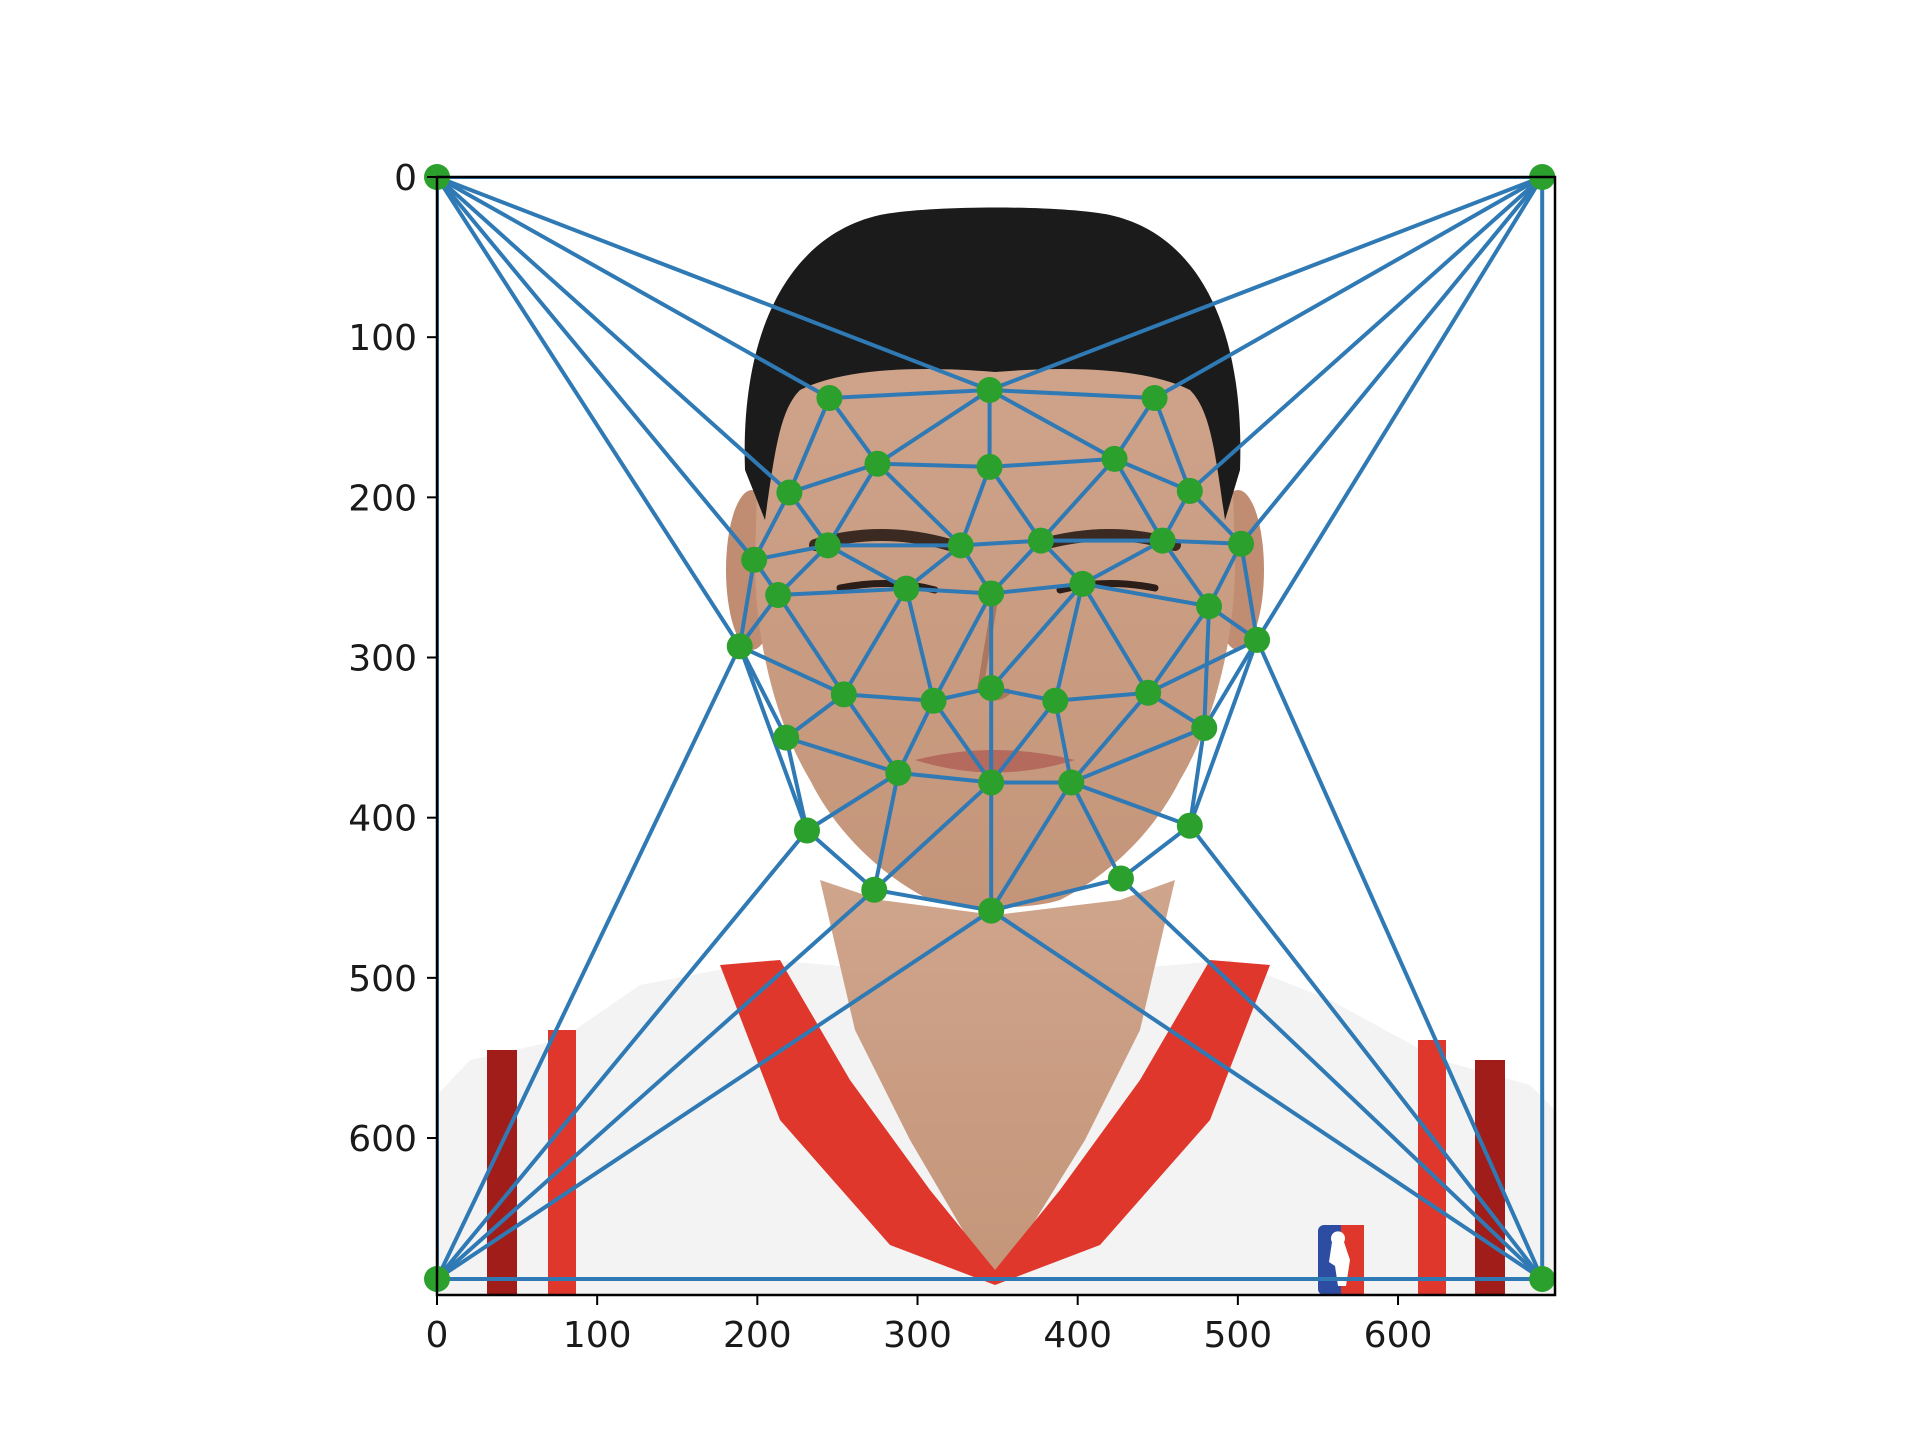 Image resolution: width=1920 pixels, height=1440 pixels. Describe the element at coordinates (382, 979) in the screenshot. I see `y-tick-label: 500` at that location.